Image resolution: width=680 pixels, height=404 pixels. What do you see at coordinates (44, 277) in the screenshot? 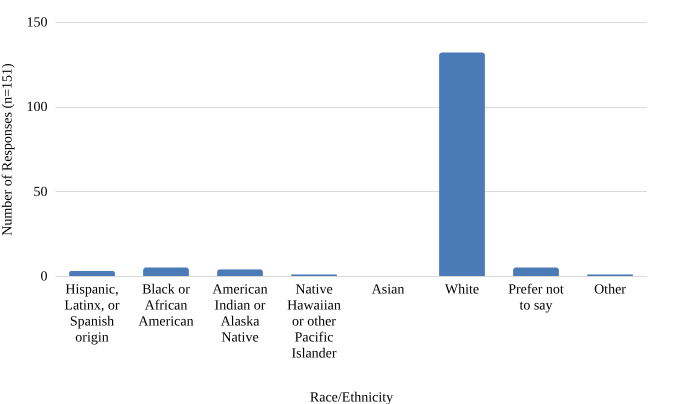
I see `y-tick-label: 0` at bounding box center [44, 277].